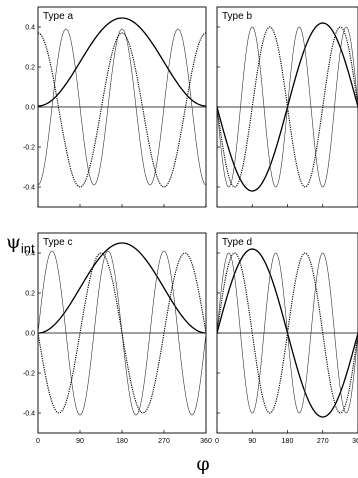 The height and width of the screenshot is (478, 358). What do you see at coordinates (237, 16) in the screenshot?
I see `panel-title: Type b` at bounding box center [237, 16].